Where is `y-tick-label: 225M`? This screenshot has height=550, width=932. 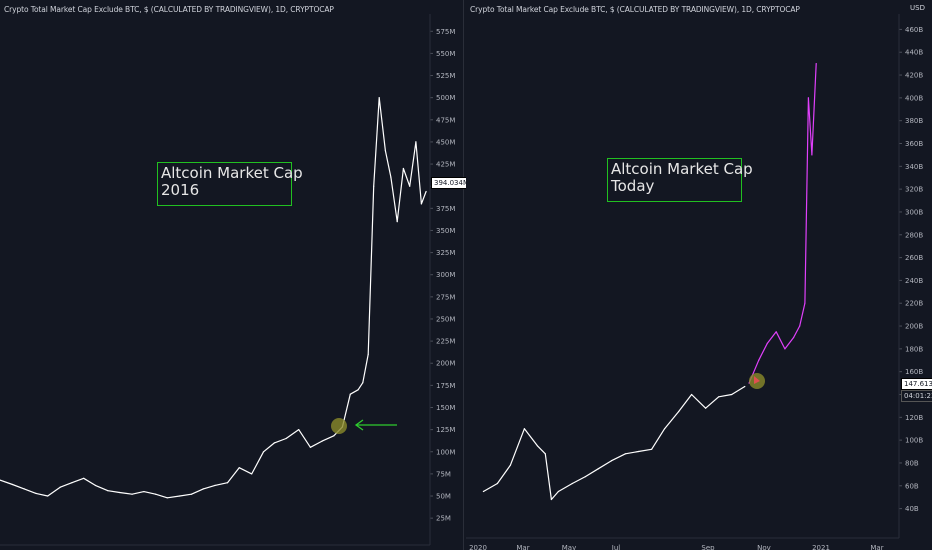 y-tick-label: 225M is located at coordinates (445, 342).